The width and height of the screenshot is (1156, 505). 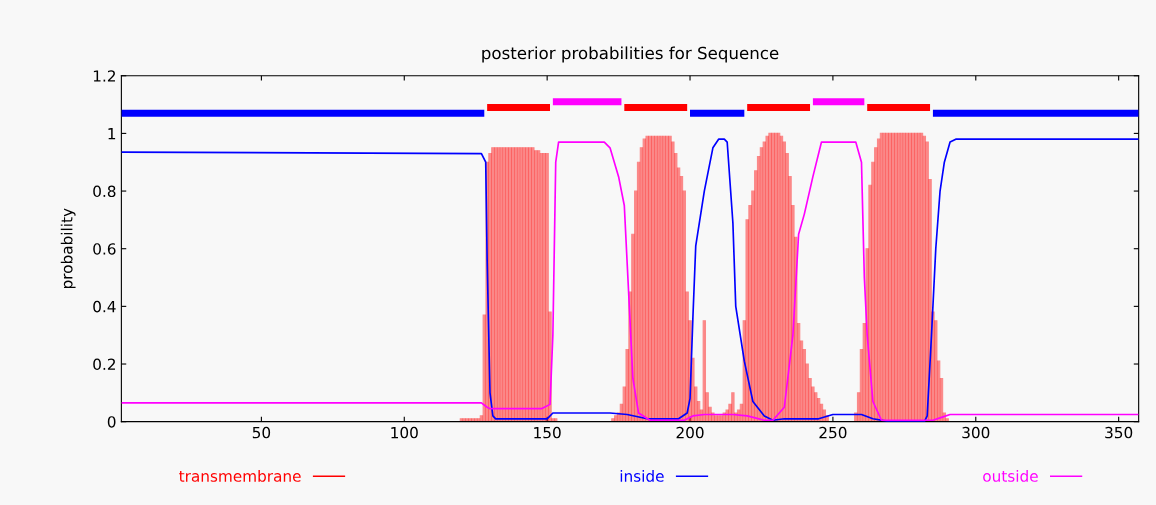 I want to click on y-tick-label: 1, so click(x=112, y=134).